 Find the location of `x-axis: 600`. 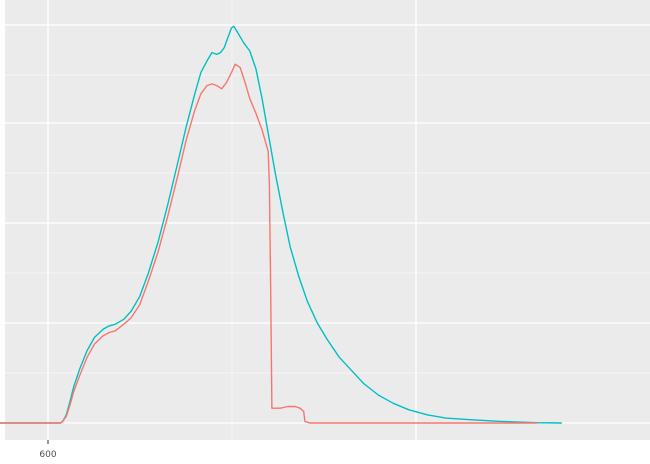

x-axis: 600 is located at coordinates (48, 450).